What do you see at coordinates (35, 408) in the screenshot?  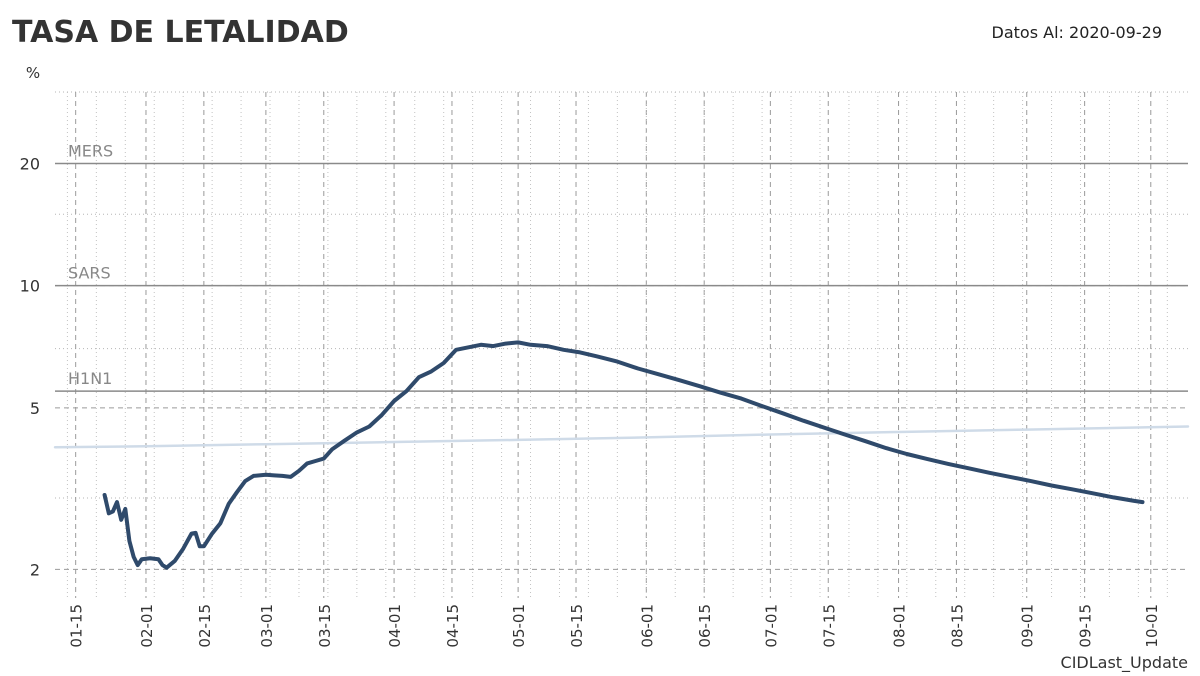 I see `y-tick-label: 5` at bounding box center [35, 408].